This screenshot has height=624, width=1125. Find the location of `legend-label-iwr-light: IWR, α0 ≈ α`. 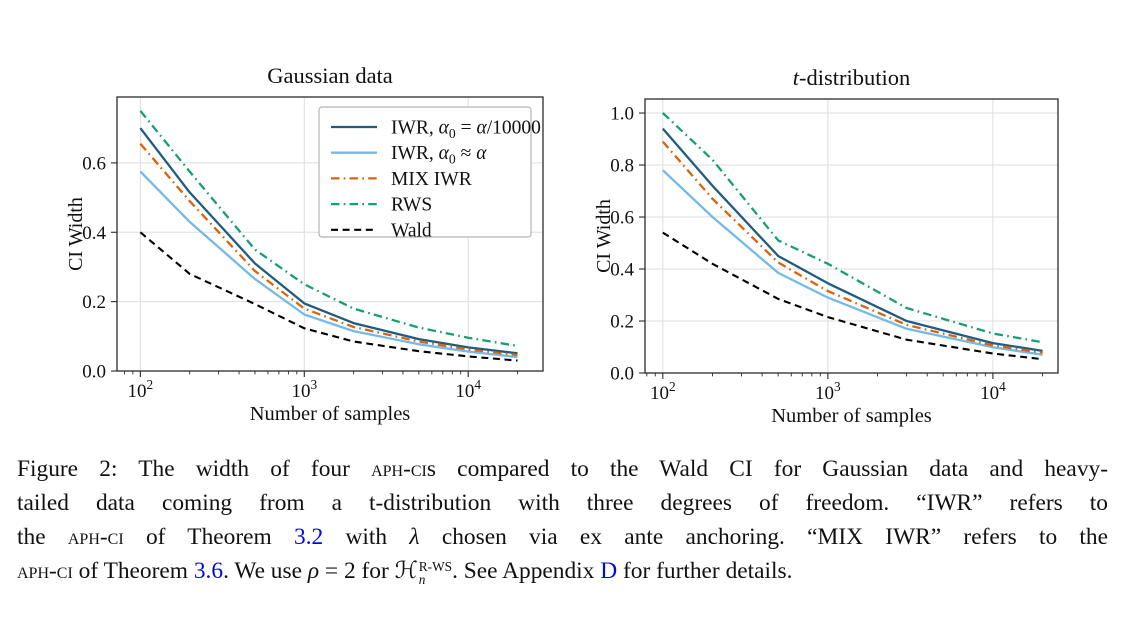

legend-label-iwr-light: IWR, α0 ≈ α is located at coordinates (439, 155).